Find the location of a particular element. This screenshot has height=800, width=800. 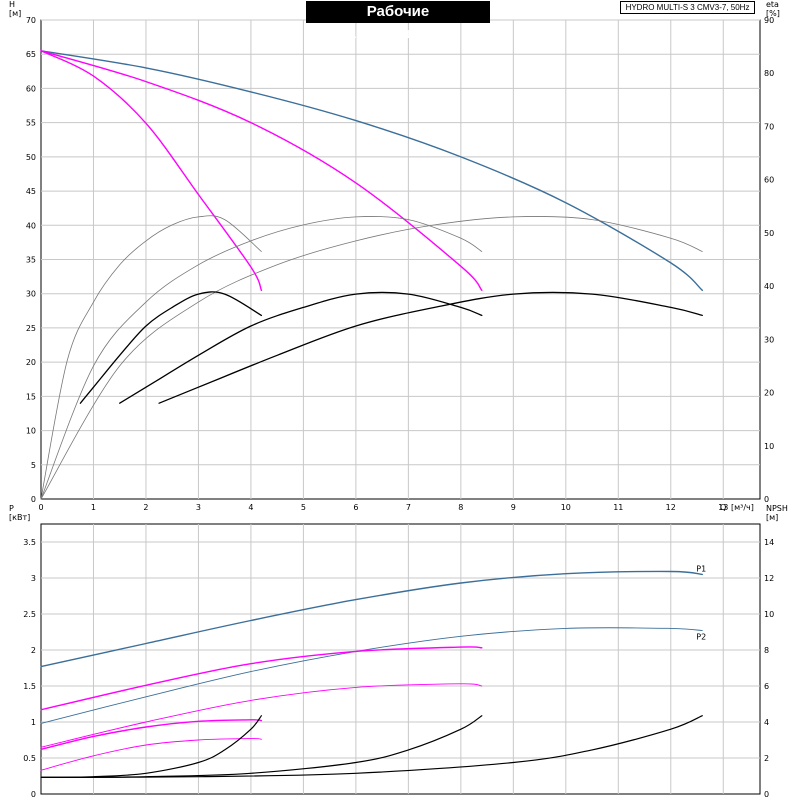

h-y2-tick-label: 90 is located at coordinates (769, 20).